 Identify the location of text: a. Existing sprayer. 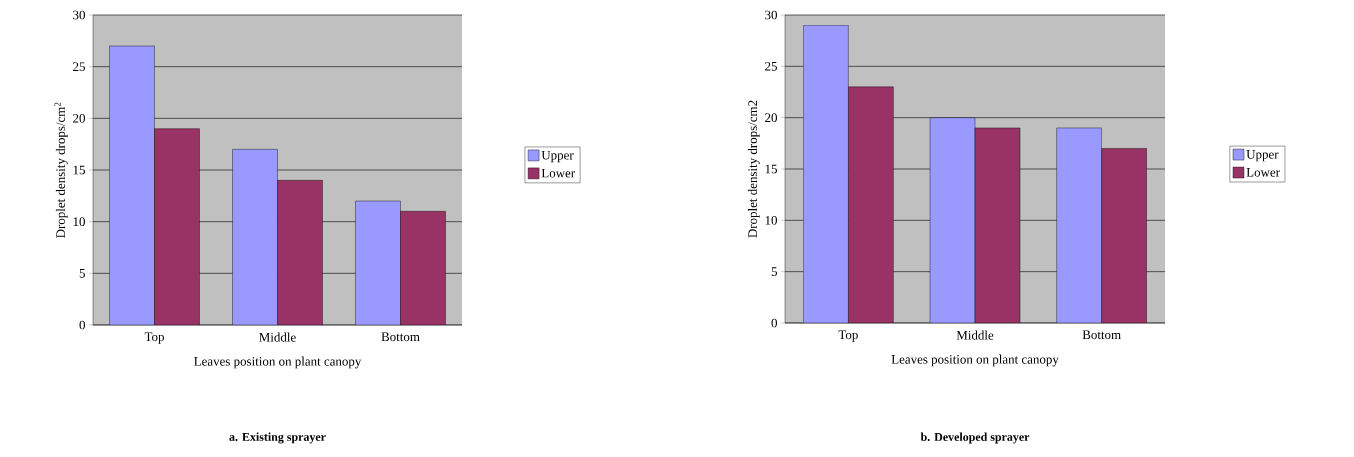
(277, 438).